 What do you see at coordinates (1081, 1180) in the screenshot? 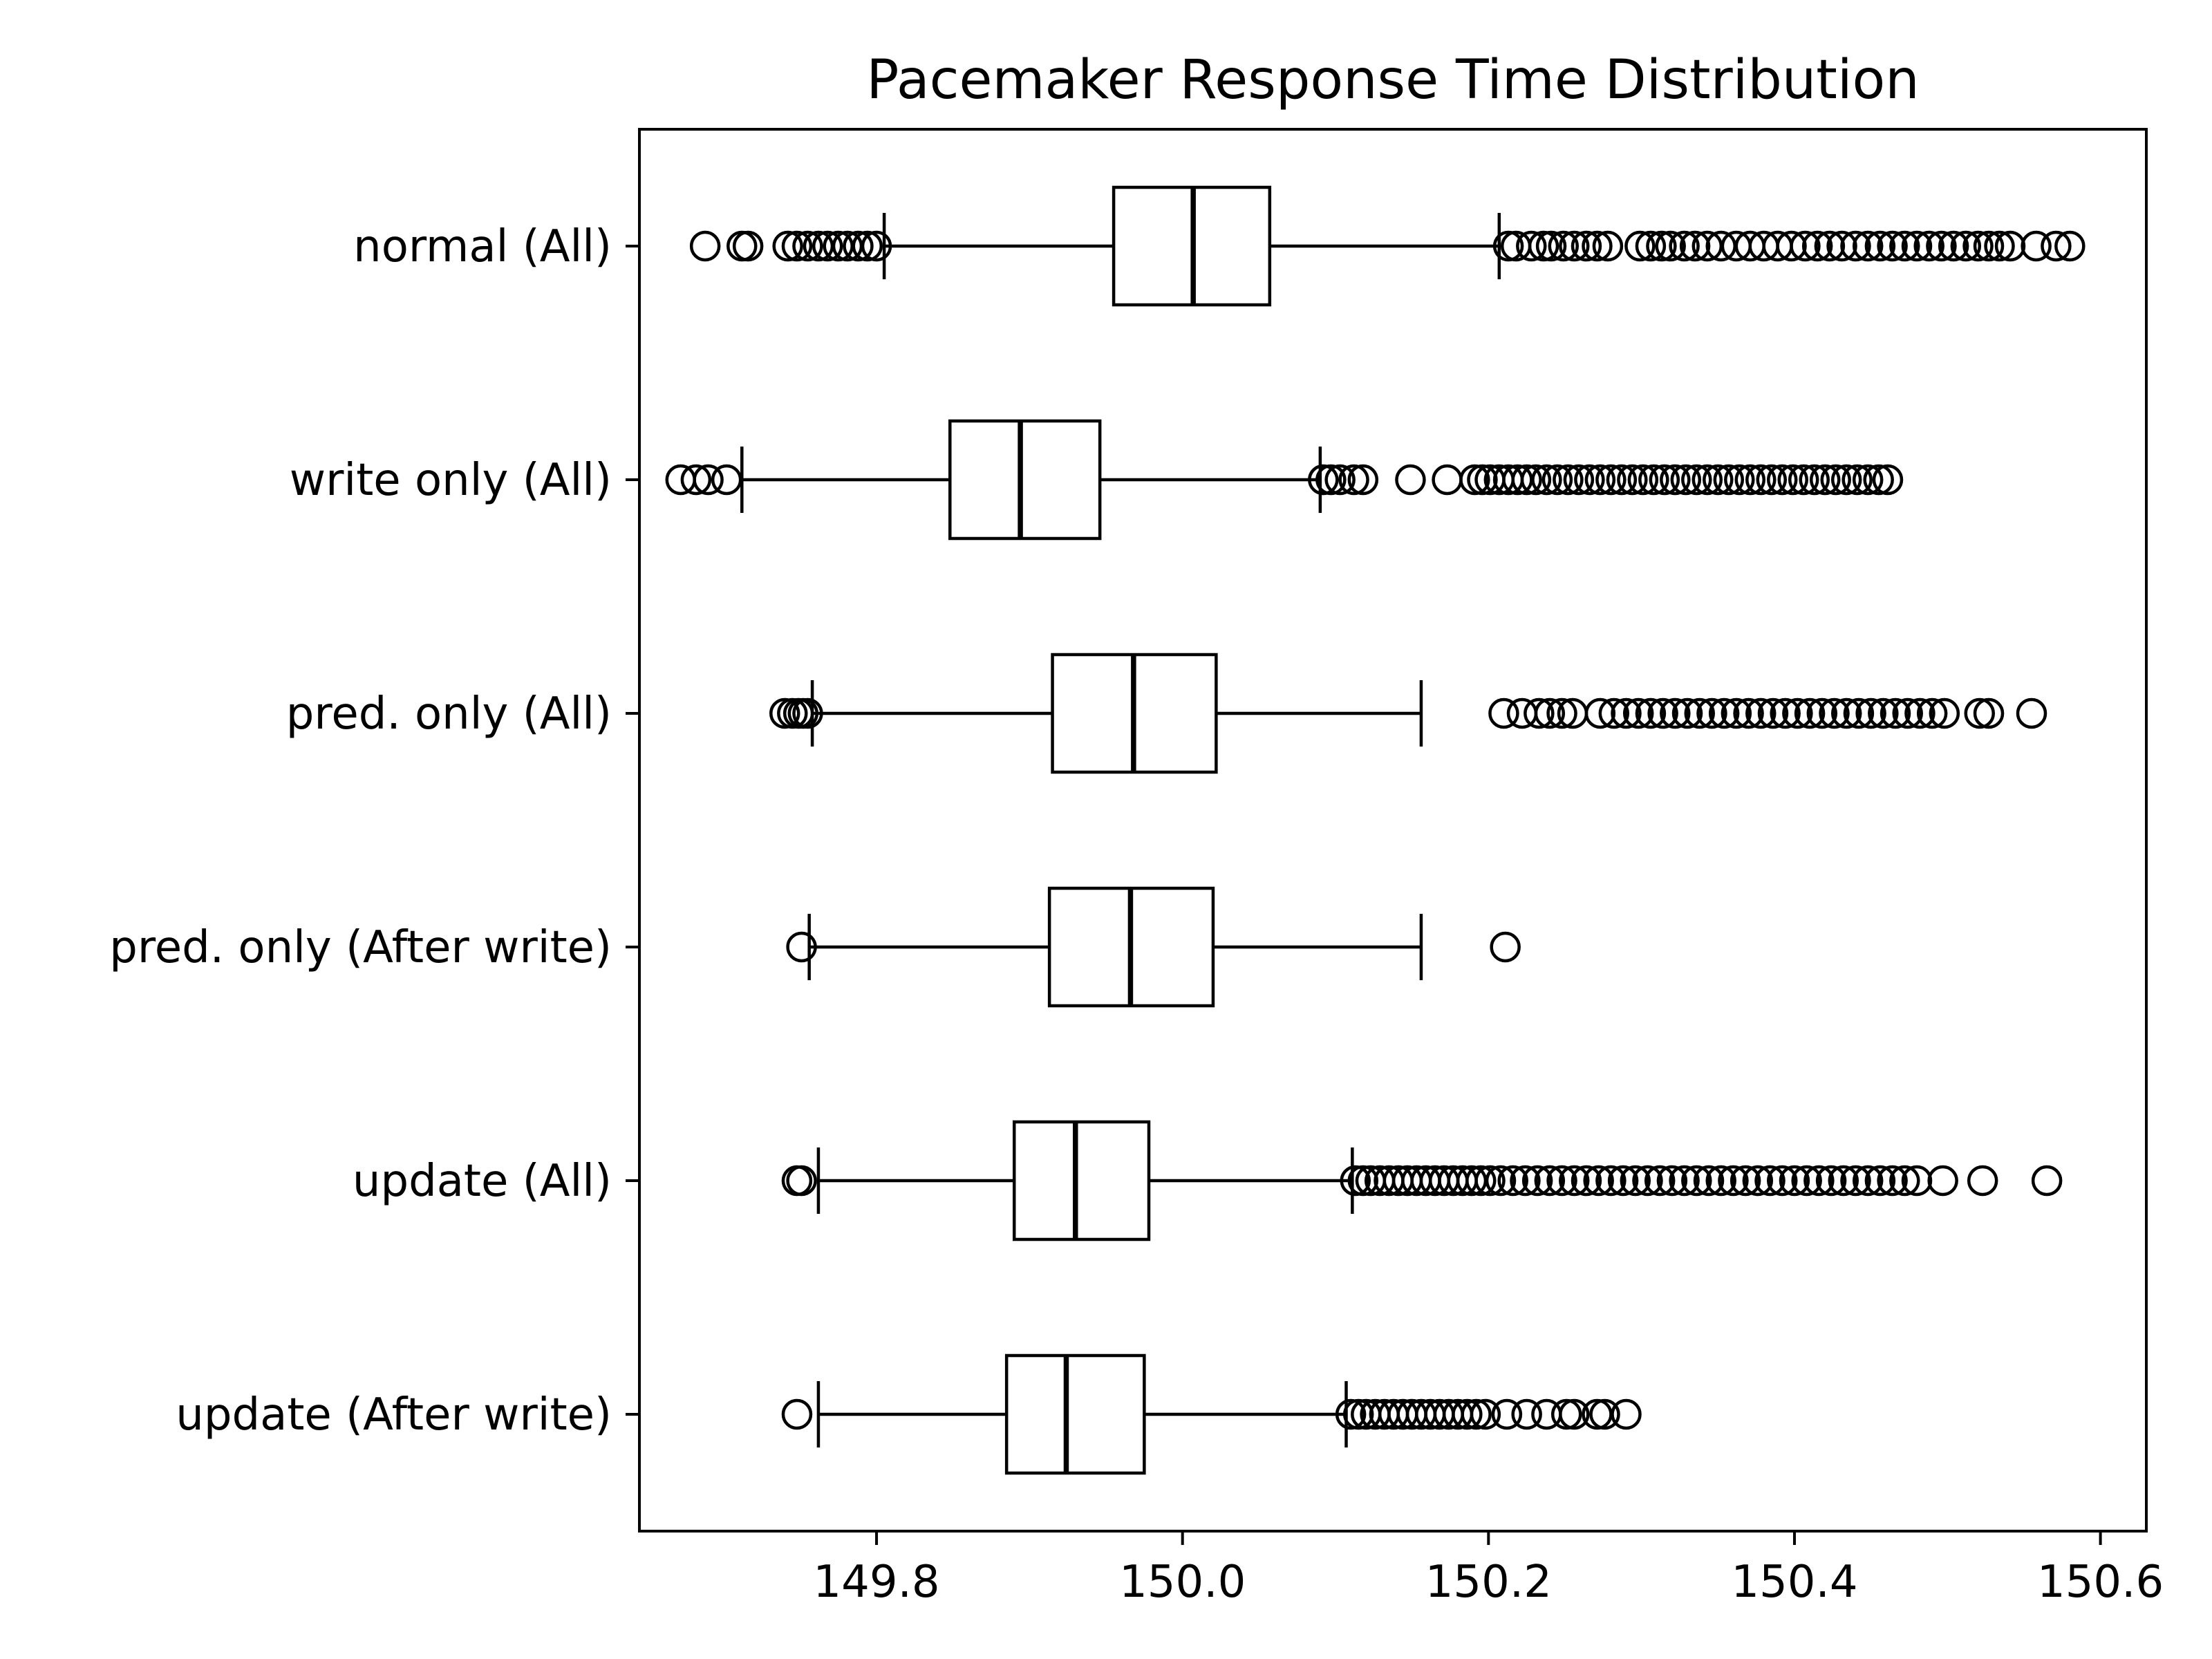
I see `iqr-box` at bounding box center [1081, 1180].